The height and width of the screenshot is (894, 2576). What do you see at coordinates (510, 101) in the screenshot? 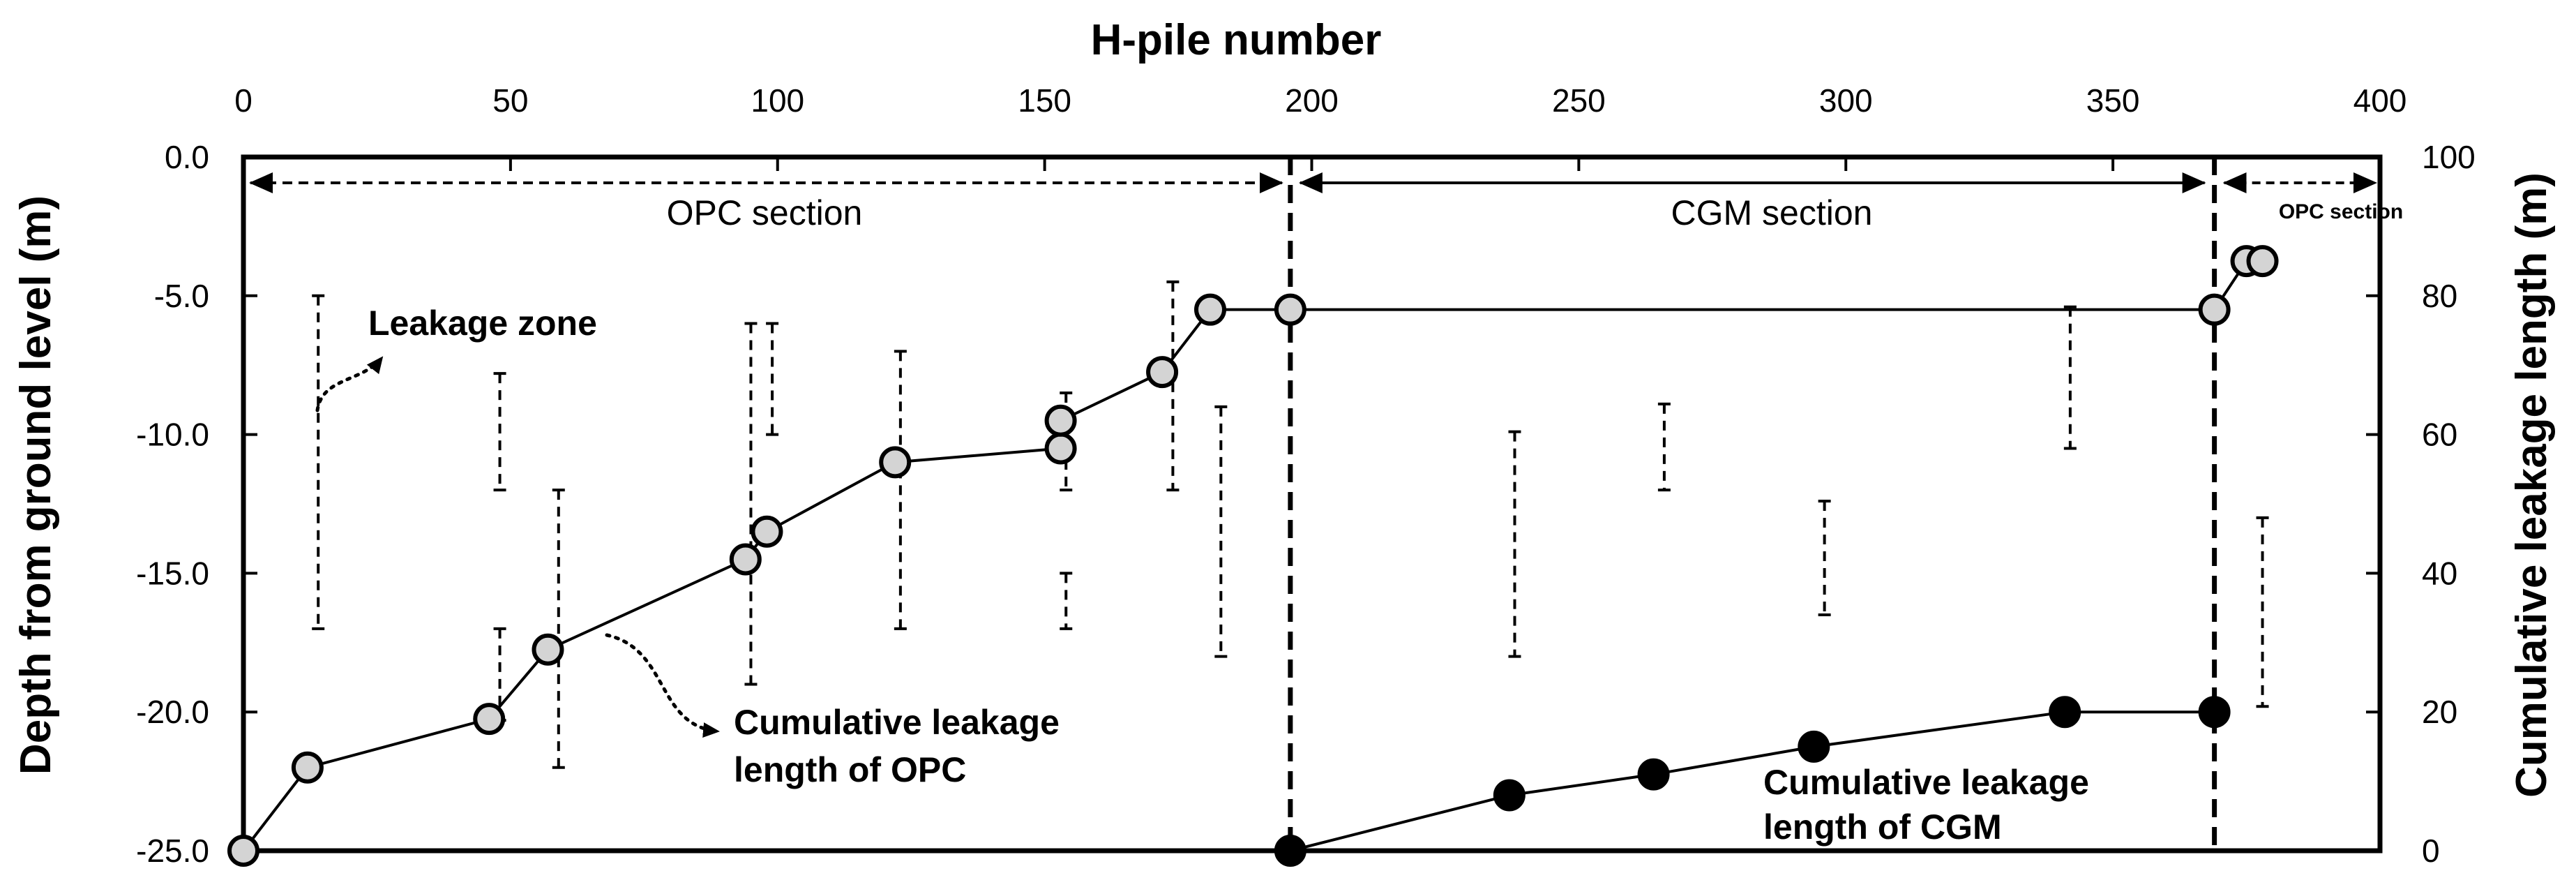
I see `x-tick-label: 50` at bounding box center [510, 101].